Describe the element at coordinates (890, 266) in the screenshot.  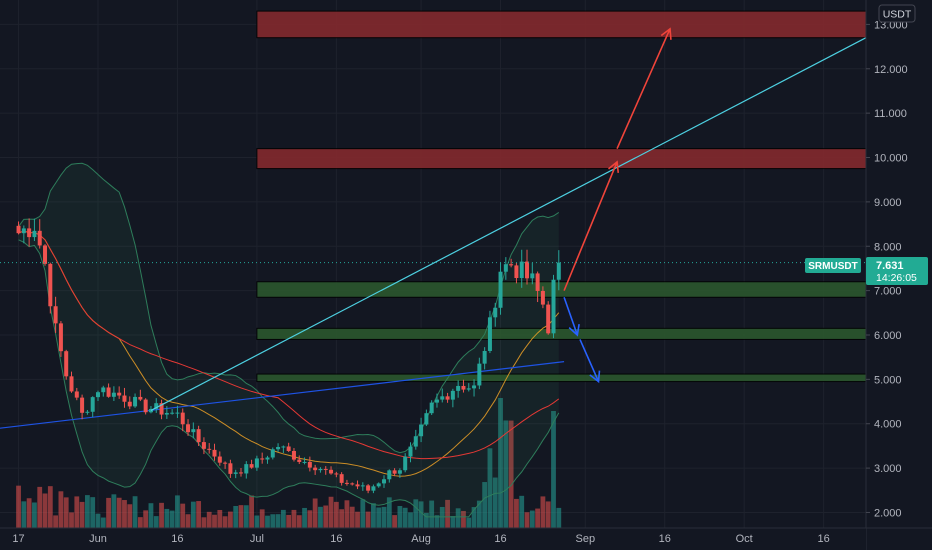
I see `last-price-value: 7.631` at that location.